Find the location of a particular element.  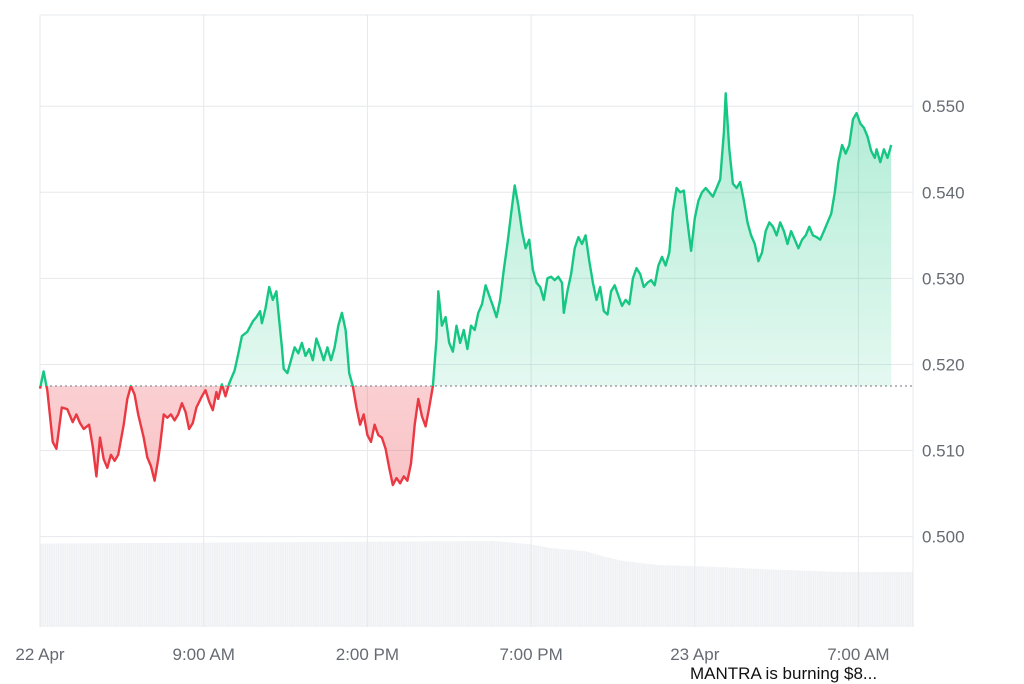

y-tick-label: 0.540 is located at coordinates (943, 192).